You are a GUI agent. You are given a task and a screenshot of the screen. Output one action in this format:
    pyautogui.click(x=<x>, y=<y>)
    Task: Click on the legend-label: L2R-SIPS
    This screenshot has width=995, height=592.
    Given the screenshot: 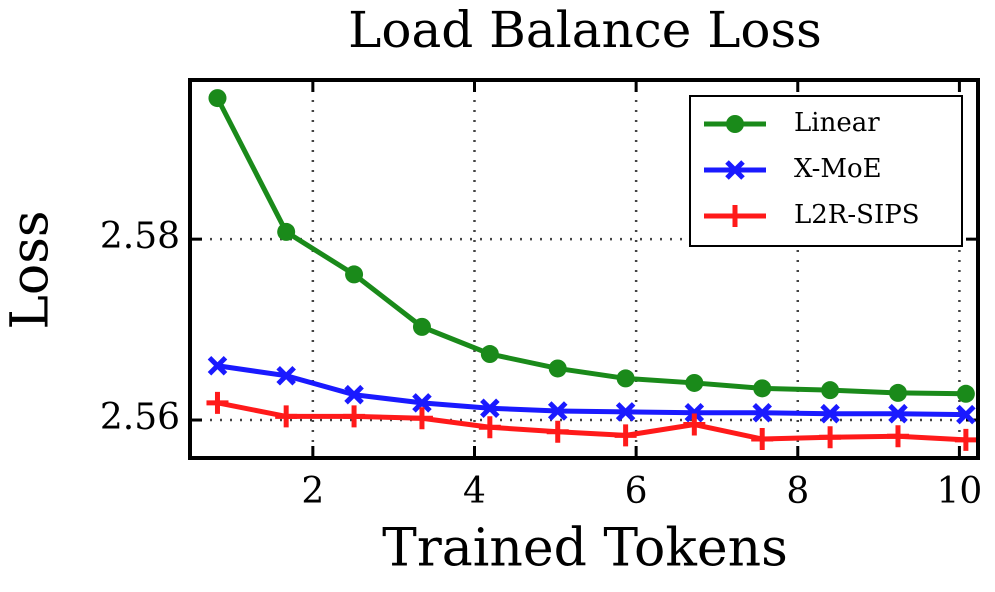 What is the action you would take?
    pyautogui.click(x=857, y=215)
    